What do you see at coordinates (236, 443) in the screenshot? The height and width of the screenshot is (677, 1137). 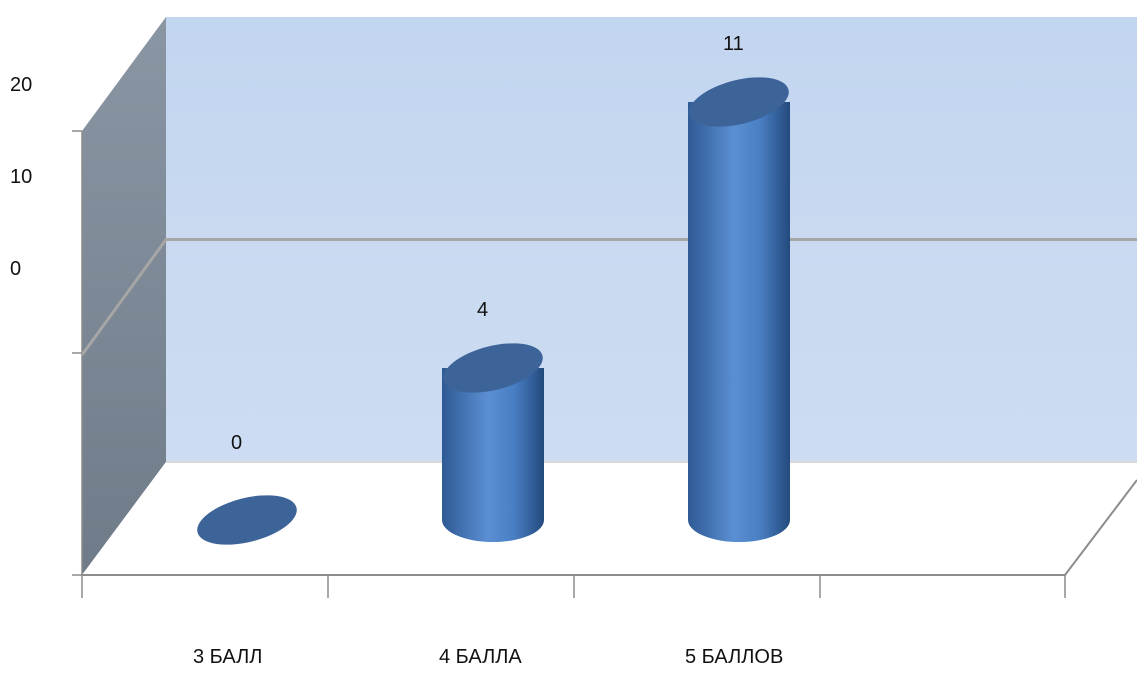 I see `data-label: 0` at bounding box center [236, 443].